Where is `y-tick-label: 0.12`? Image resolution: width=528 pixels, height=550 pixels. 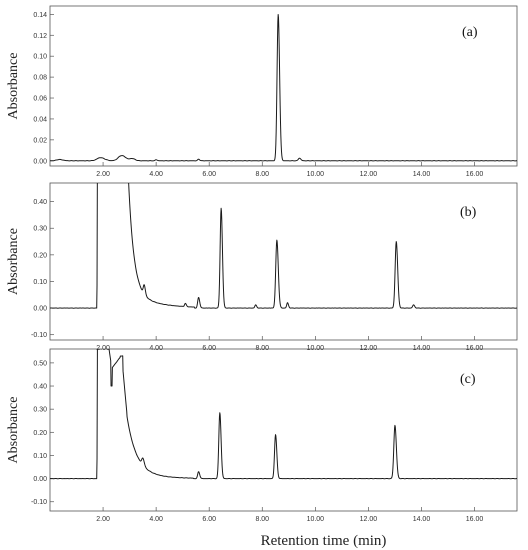
y-tick-label: 0.12 is located at coordinates (40, 36).